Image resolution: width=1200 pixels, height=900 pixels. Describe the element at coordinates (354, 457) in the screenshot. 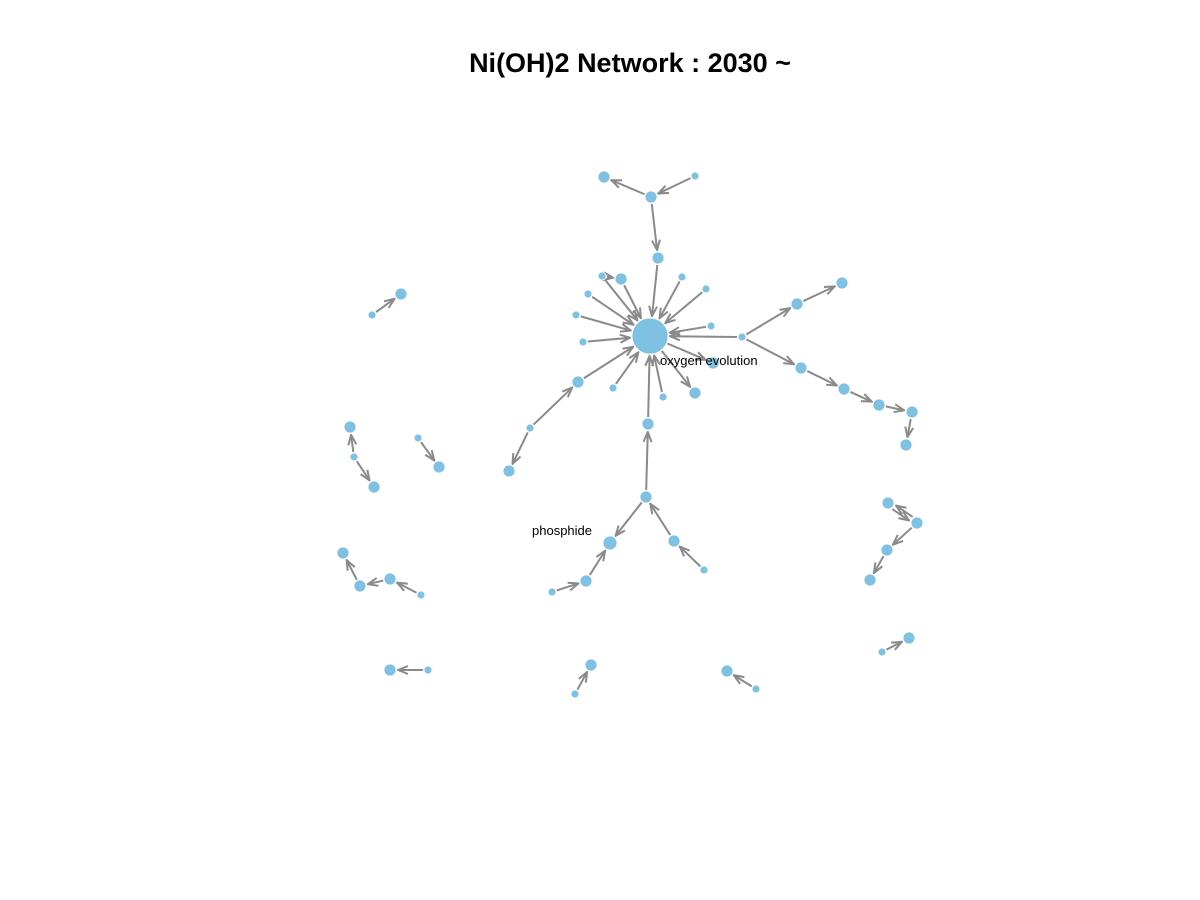

I see `node-h2` at that location.